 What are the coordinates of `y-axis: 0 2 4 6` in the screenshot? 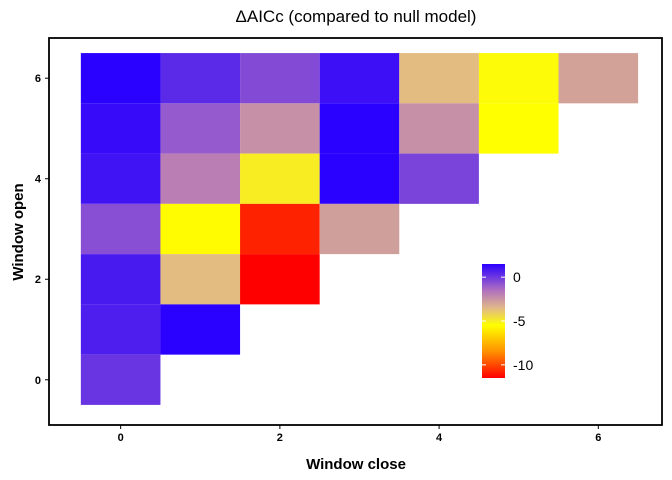 It's located at (42, 230).